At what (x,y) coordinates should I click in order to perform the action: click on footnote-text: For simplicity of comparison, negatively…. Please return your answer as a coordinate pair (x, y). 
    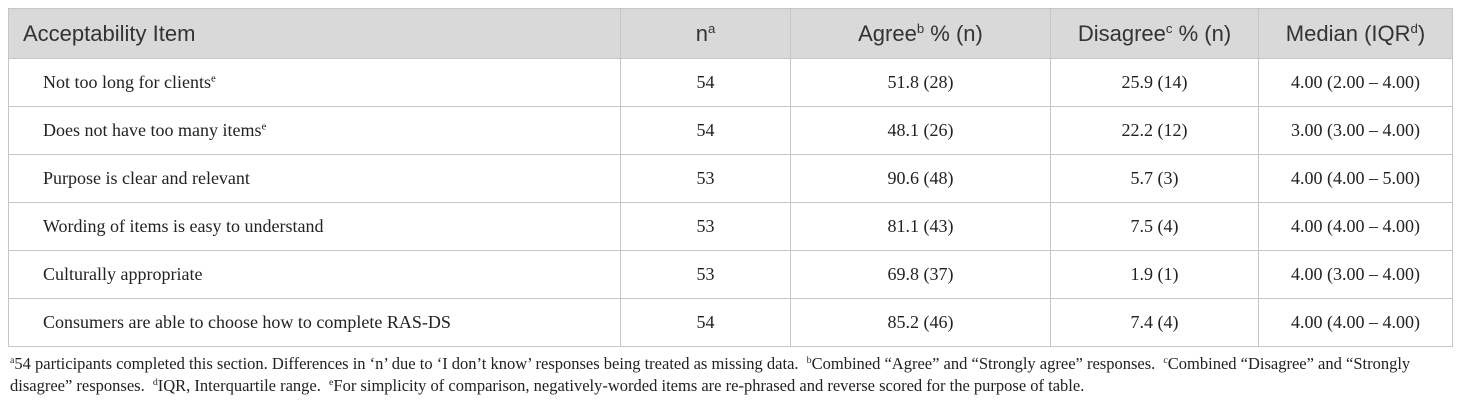
    Looking at the image, I should click on (709, 385).